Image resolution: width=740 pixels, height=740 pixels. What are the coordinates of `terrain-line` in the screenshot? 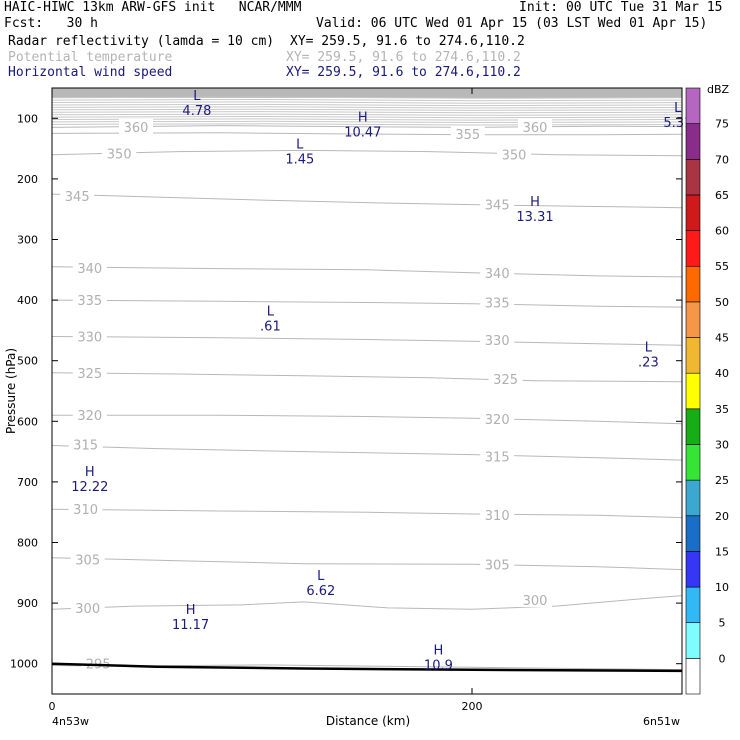 It's located at (367, 667).